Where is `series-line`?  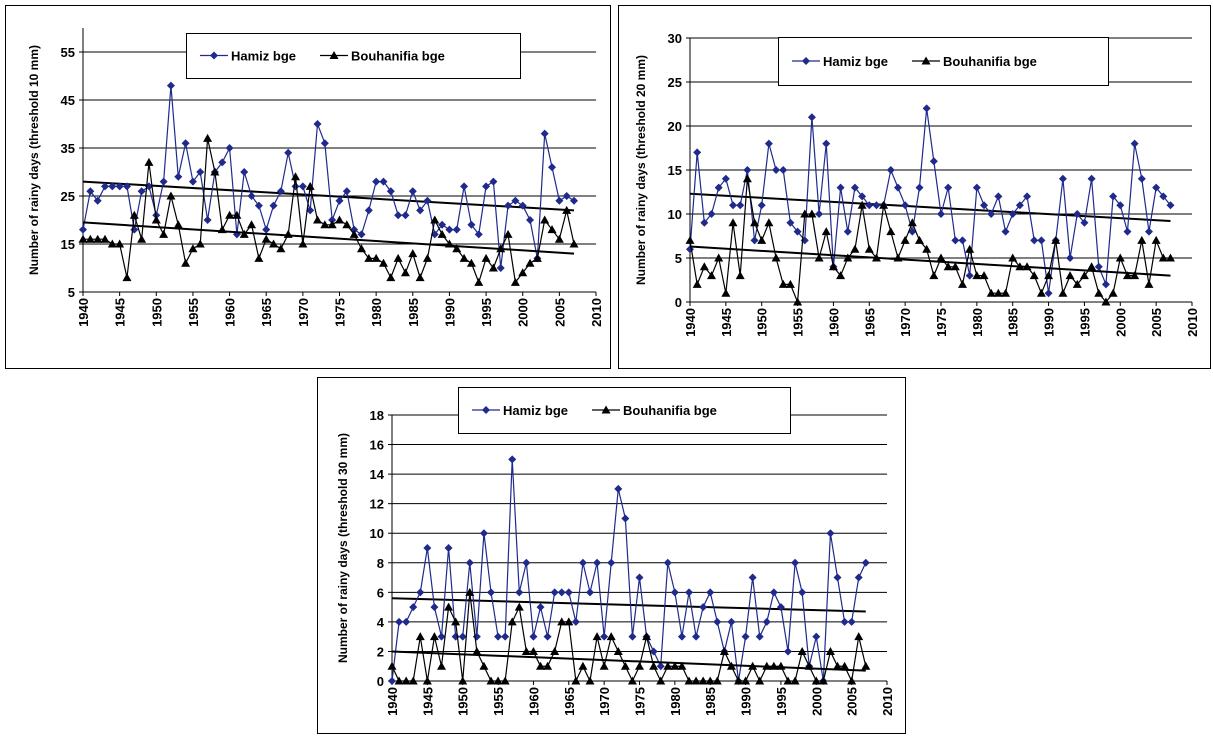 series-line is located at coordinates (629, 638).